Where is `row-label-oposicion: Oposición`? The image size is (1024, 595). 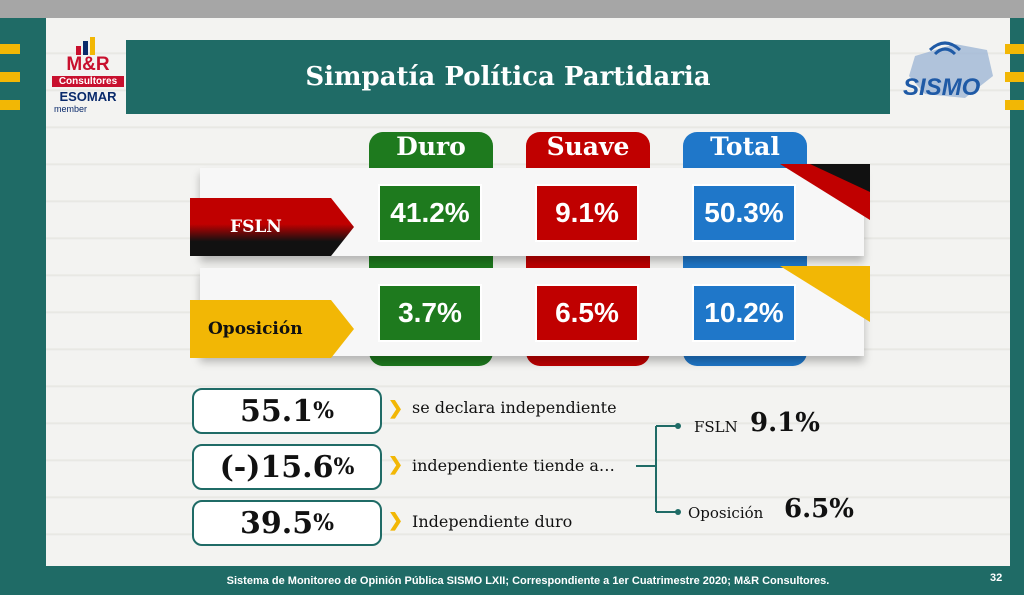 row-label-oposicion: Oposición is located at coordinates (272, 329).